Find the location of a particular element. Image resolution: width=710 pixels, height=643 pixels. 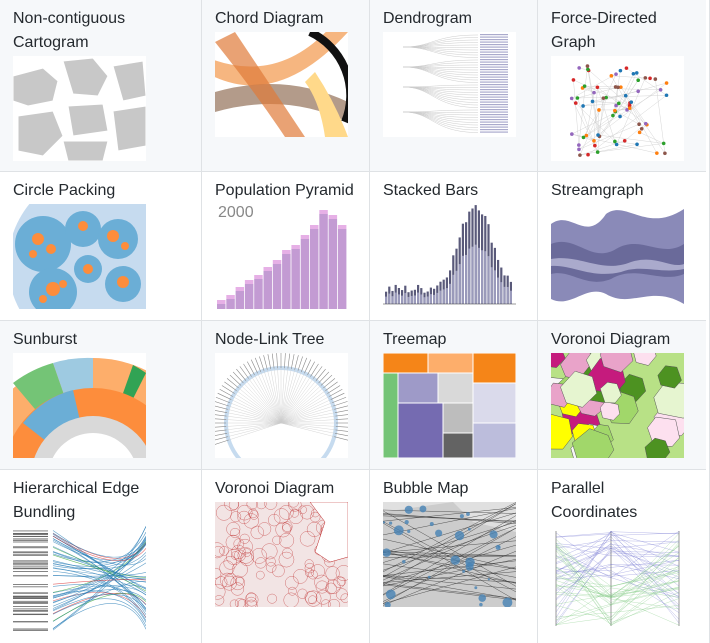

example-force-directed-graph: Force-Directed Graph is located at coordinates (622, 86).